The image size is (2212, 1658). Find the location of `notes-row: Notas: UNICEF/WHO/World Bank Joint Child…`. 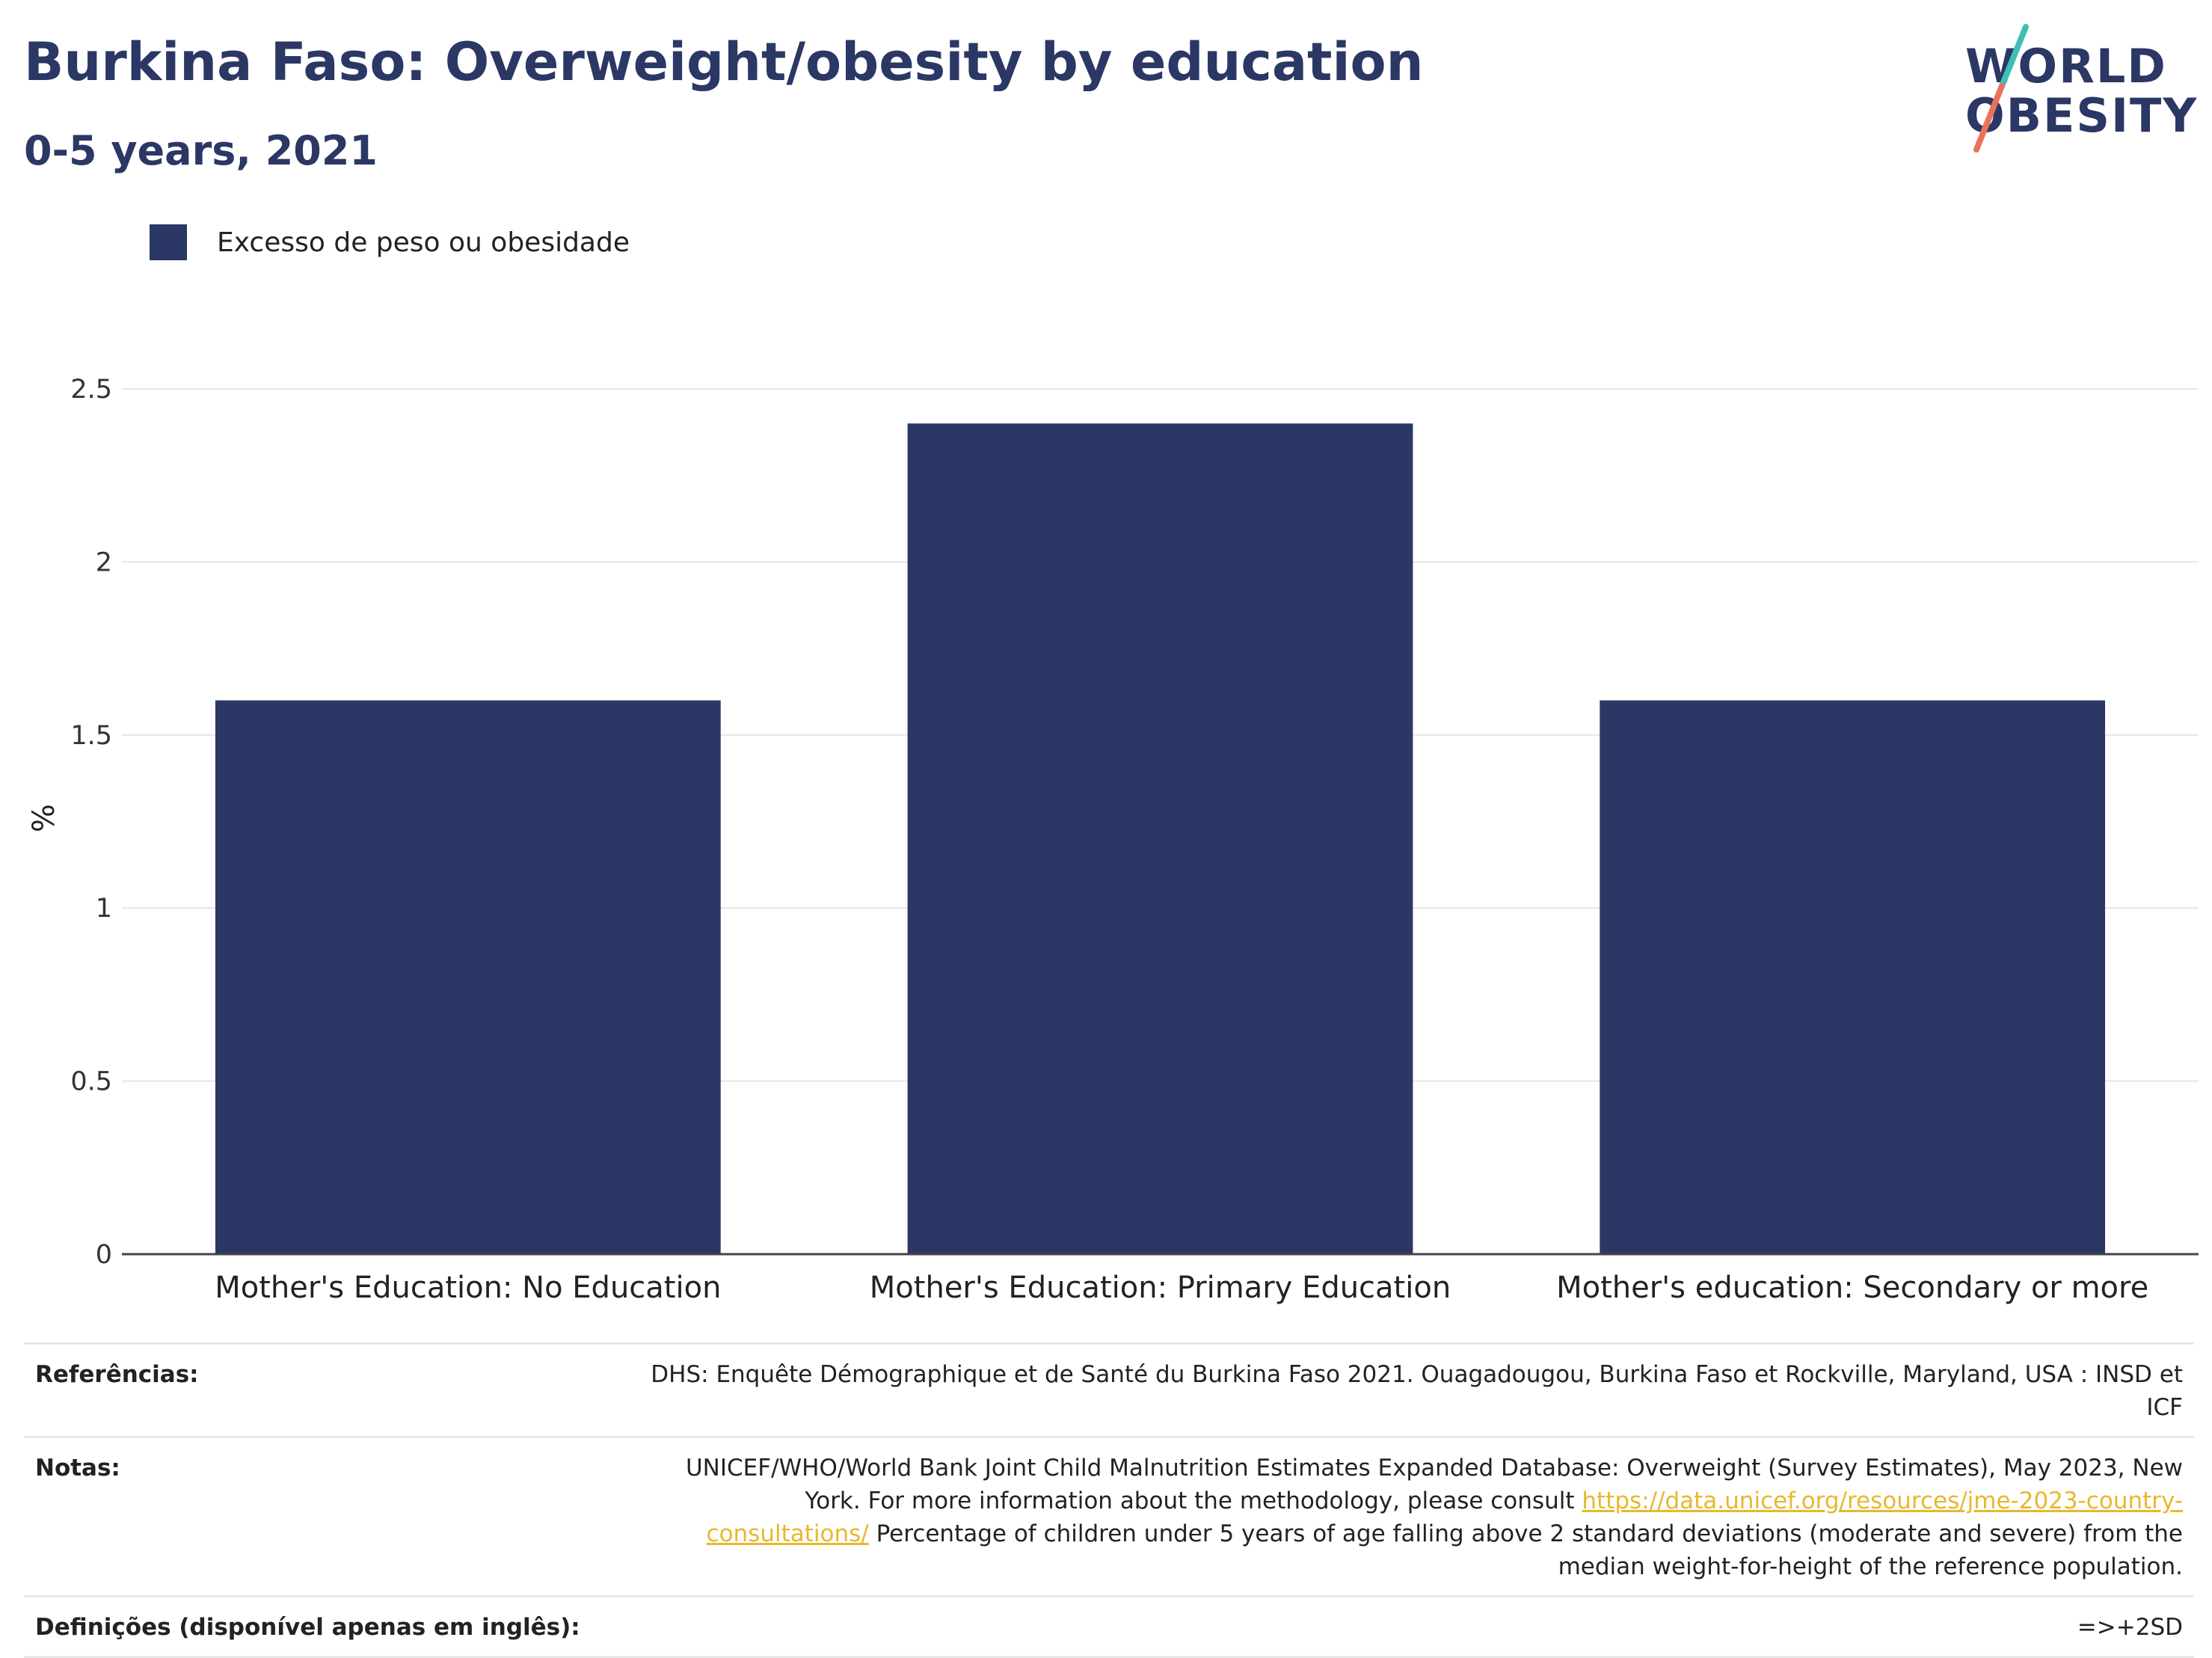

notes-row: Notas: UNICEF/WHO/World Bank Joint Child… is located at coordinates (1109, 1515).